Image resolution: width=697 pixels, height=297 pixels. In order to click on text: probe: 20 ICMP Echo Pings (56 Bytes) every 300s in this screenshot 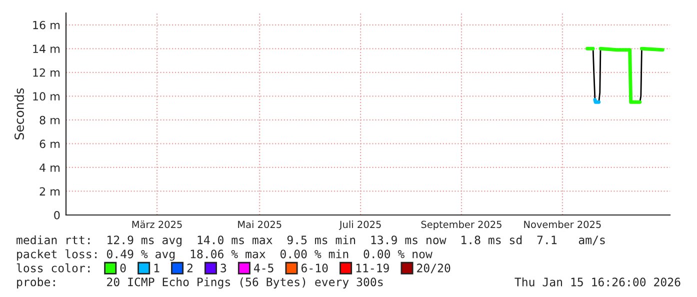, I will do `click(200, 283)`.